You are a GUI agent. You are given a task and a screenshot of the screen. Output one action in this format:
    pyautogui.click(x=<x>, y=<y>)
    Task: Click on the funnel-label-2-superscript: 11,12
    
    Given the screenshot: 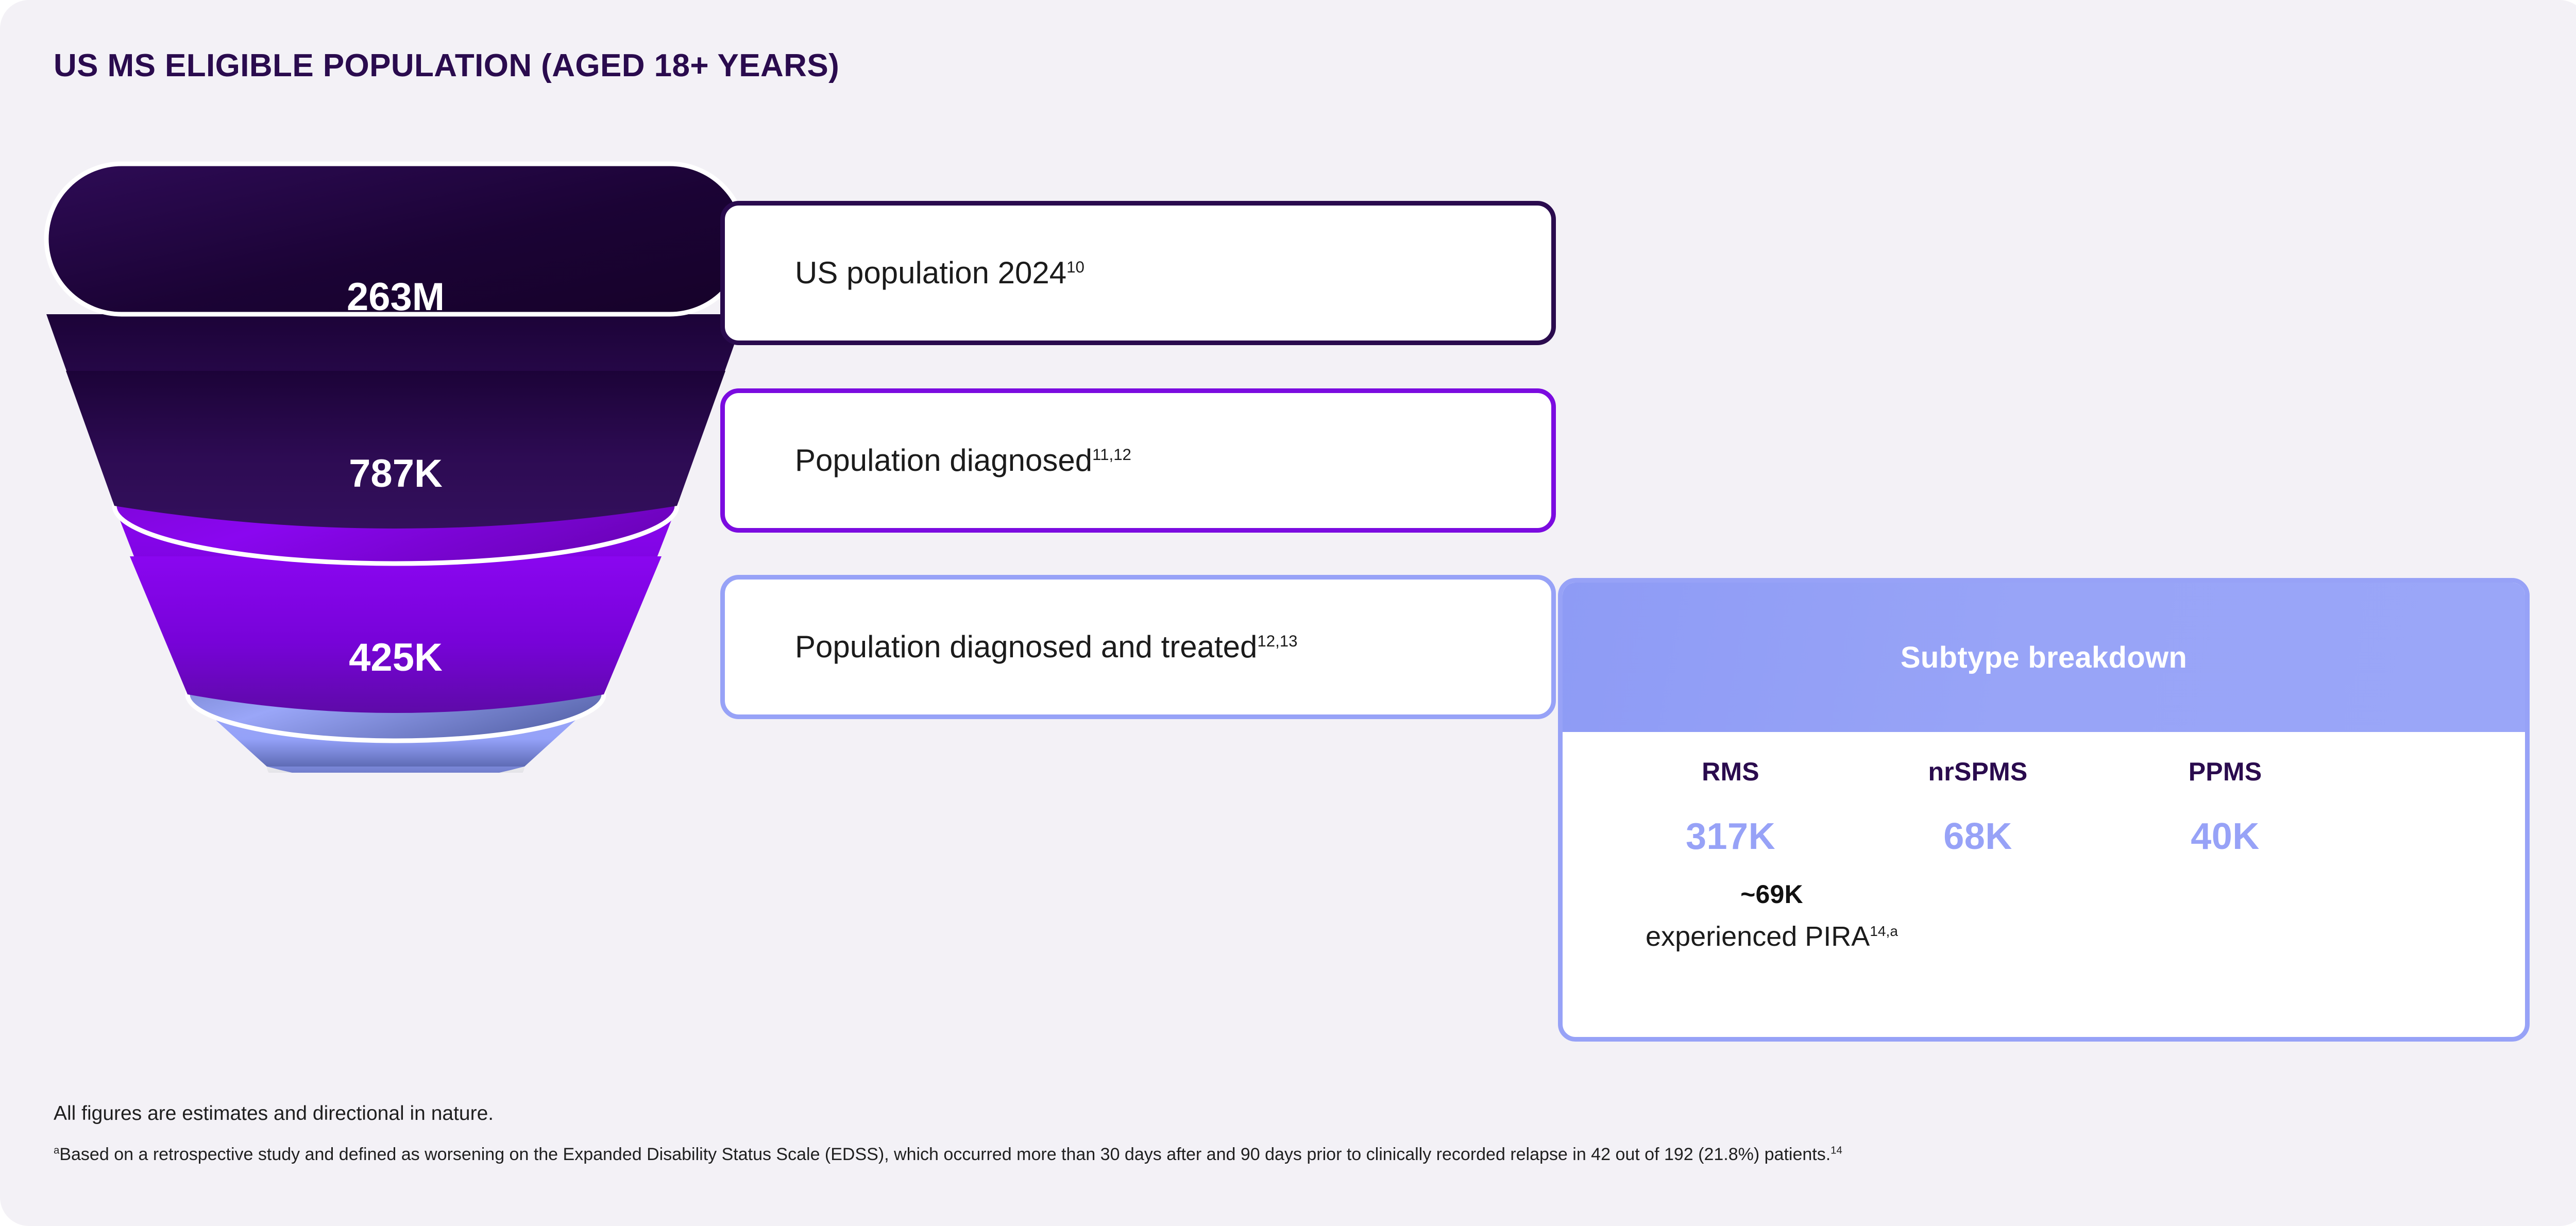 What is the action you would take?
    pyautogui.click(x=1111, y=455)
    